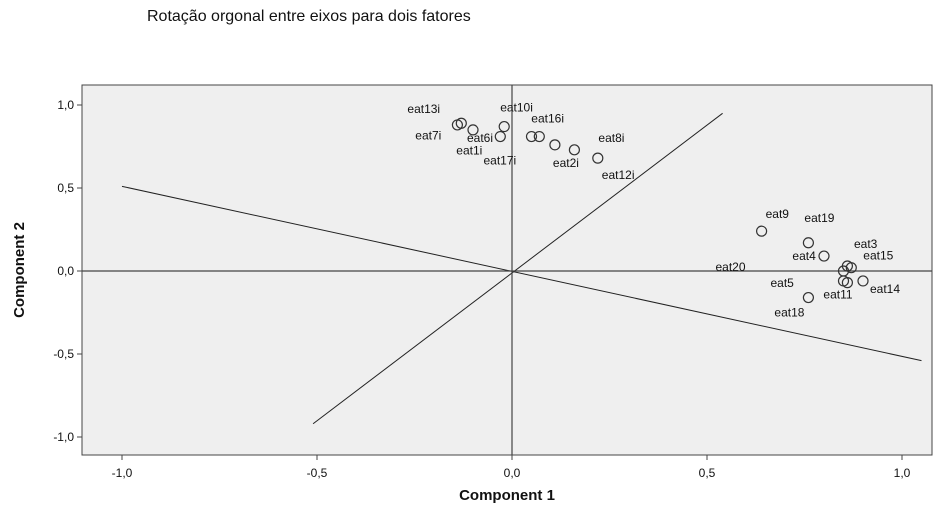 The image size is (934, 506). What do you see at coordinates (885, 289) in the screenshot?
I see `point-label-eat14: eat14` at bounding box center [885, 289].